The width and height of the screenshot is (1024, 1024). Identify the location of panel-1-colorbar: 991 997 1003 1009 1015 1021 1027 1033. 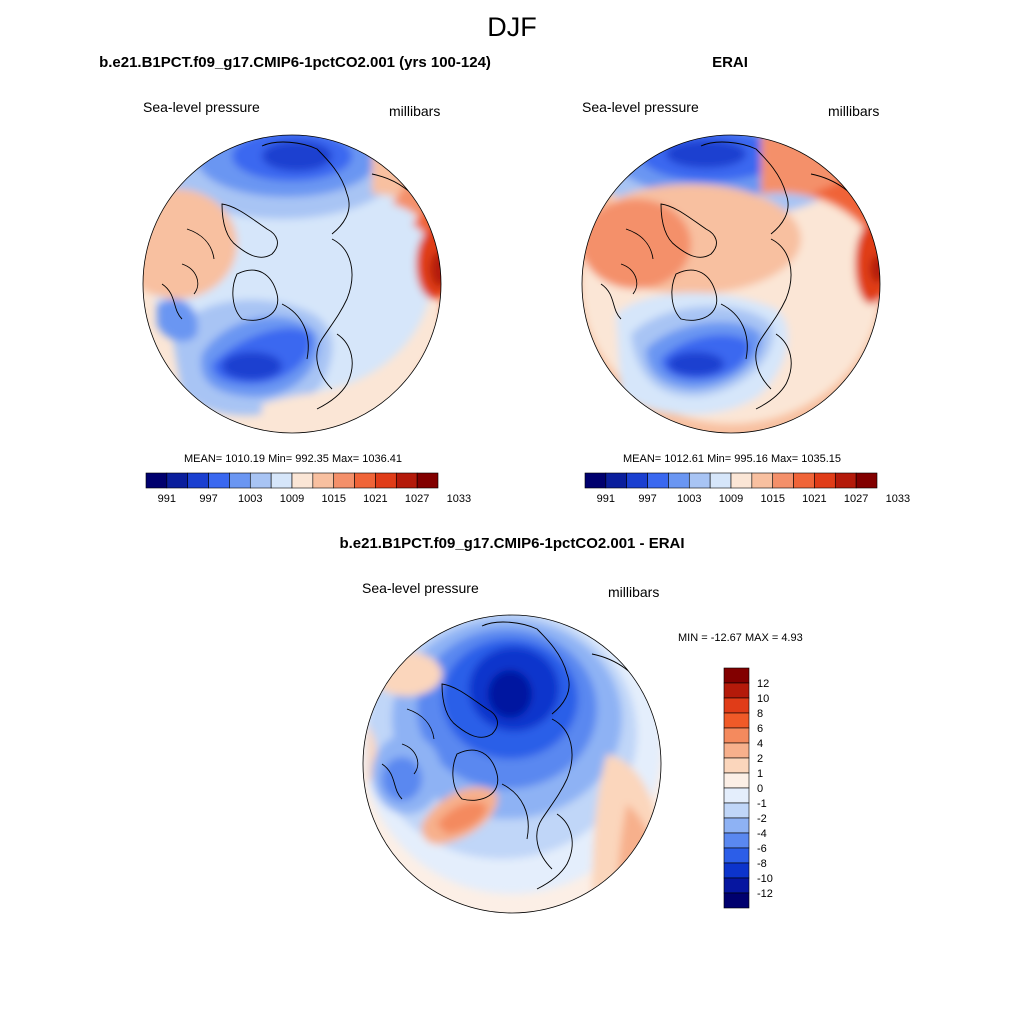
(308, 488).